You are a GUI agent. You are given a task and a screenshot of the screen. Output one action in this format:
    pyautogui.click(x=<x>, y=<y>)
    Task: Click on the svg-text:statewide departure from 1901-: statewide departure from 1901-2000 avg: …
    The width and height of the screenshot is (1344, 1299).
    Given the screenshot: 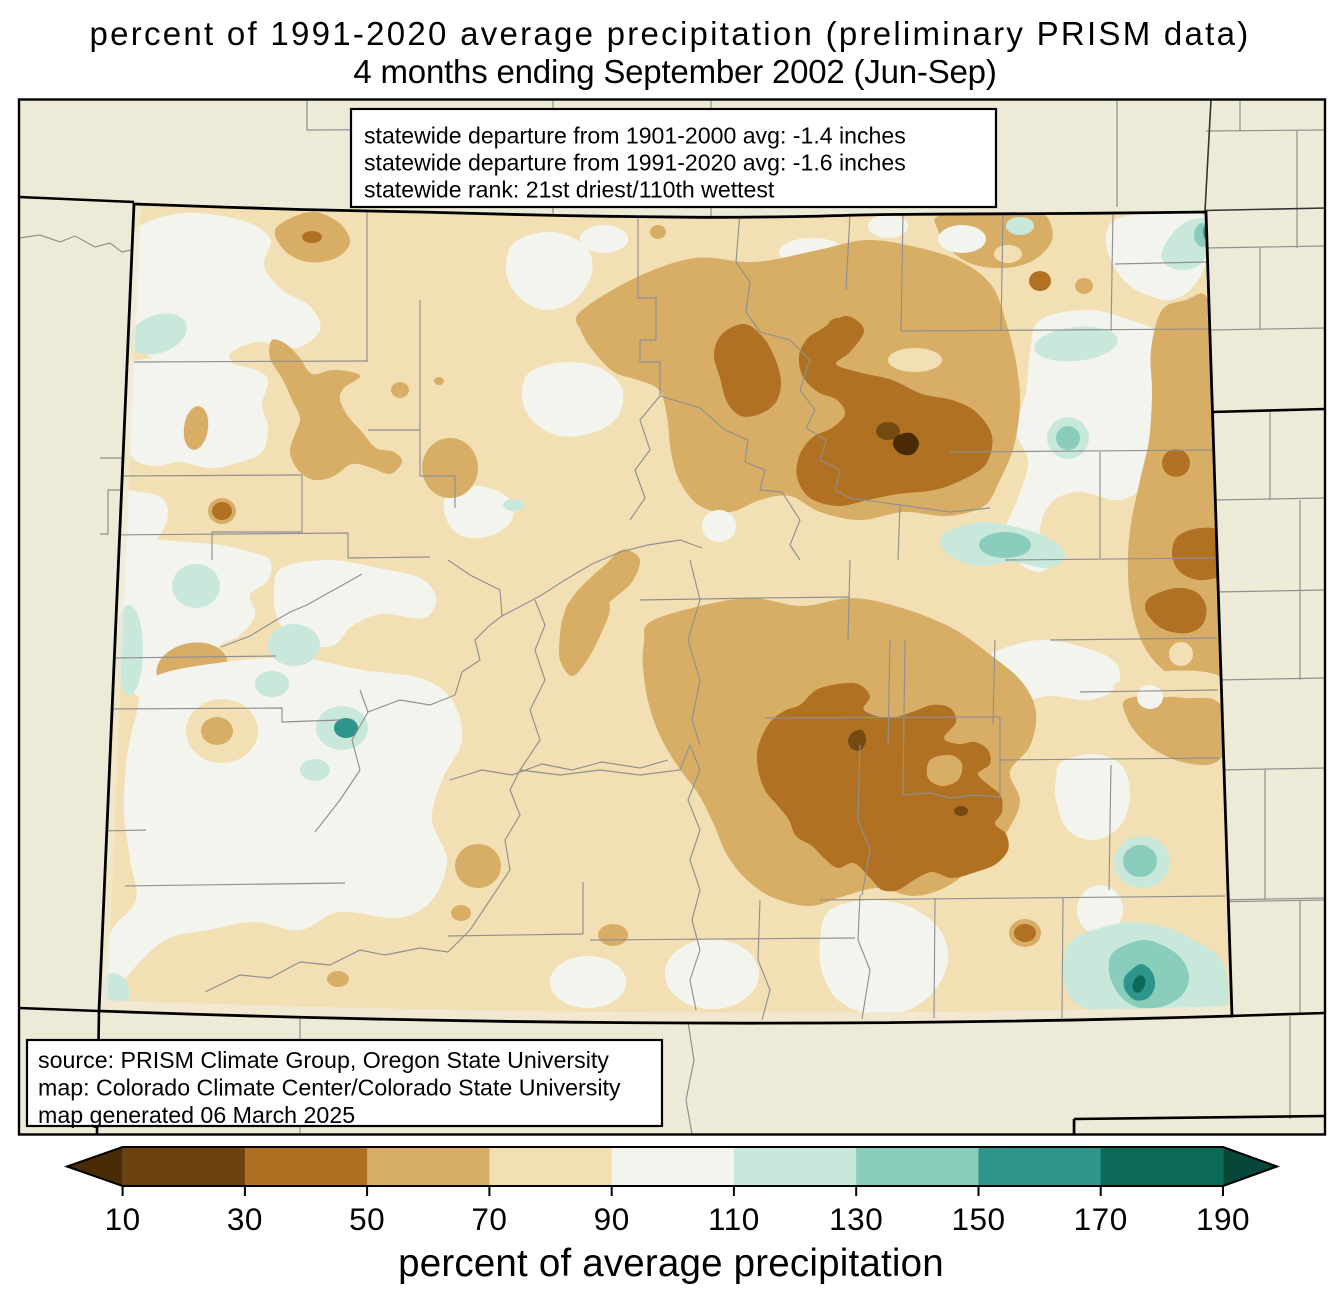 What is the action you would take?
    pyautogui.click(x=635, y=136)
    